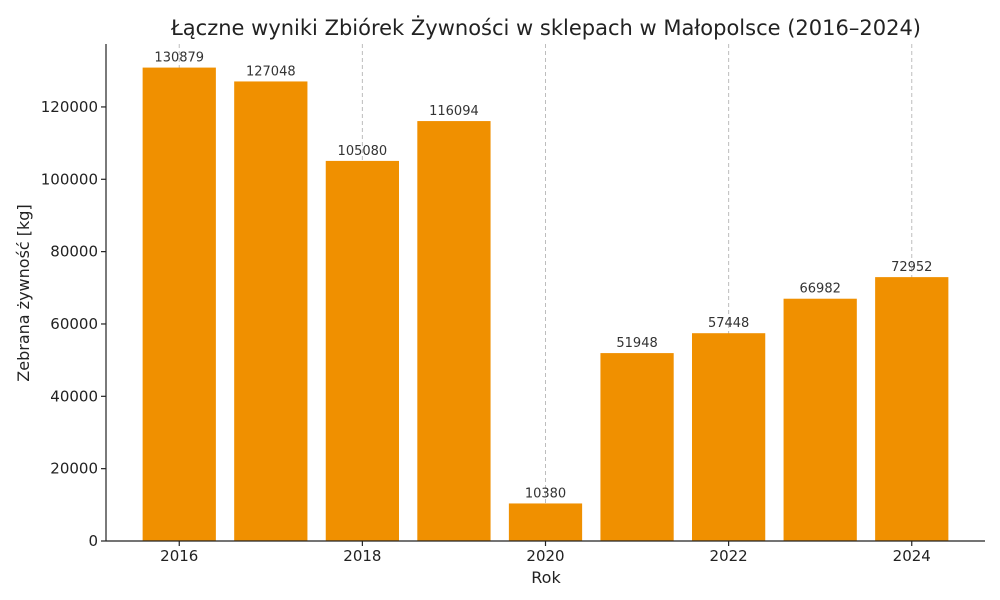  Describe the element at coordinates (820, 419) in the screenshot. I see `bar-2023` at that location.